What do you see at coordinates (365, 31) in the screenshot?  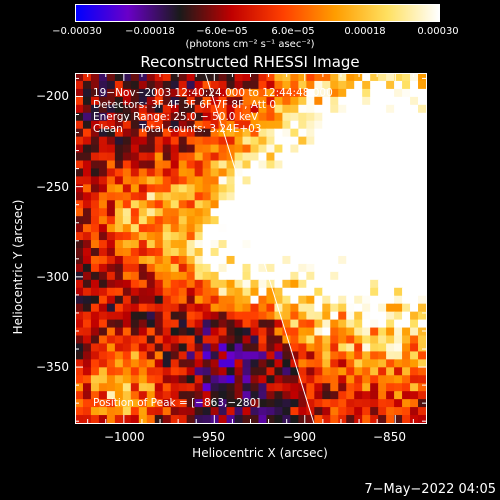 I see `colorbar-tick-label: 0.00018` at bounding box center [365, 31].